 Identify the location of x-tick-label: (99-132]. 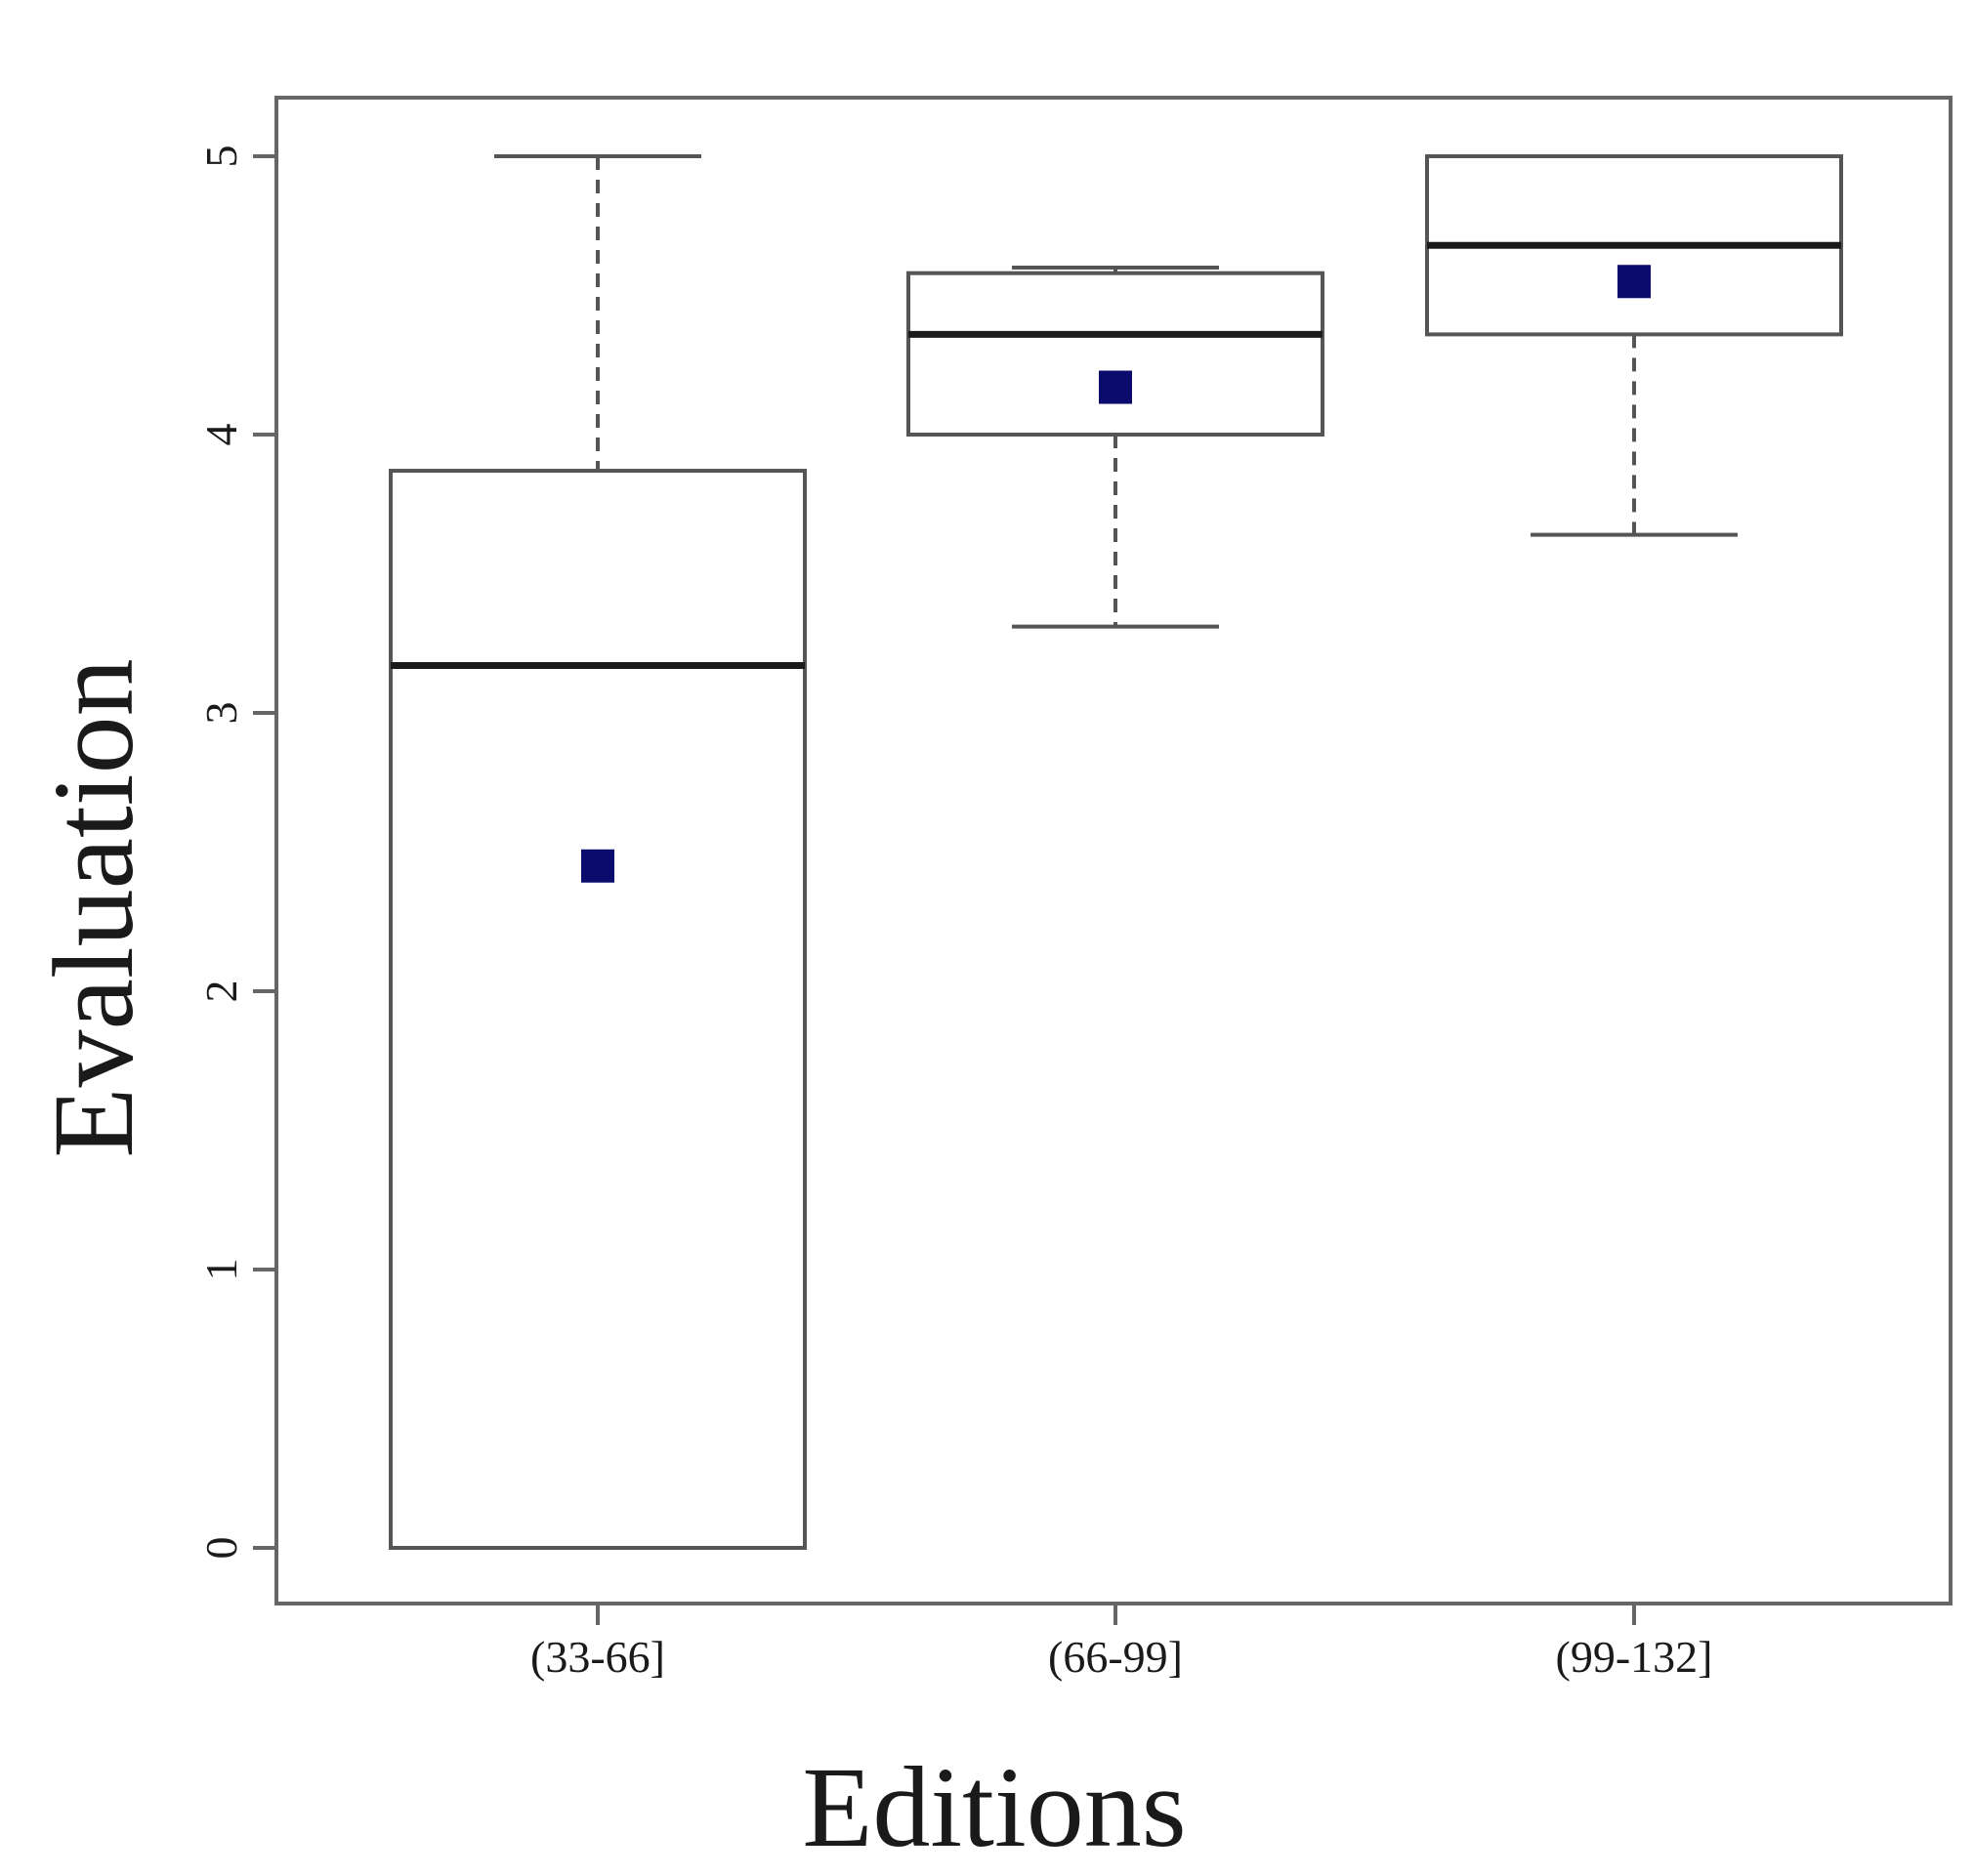
(1634, 1657).